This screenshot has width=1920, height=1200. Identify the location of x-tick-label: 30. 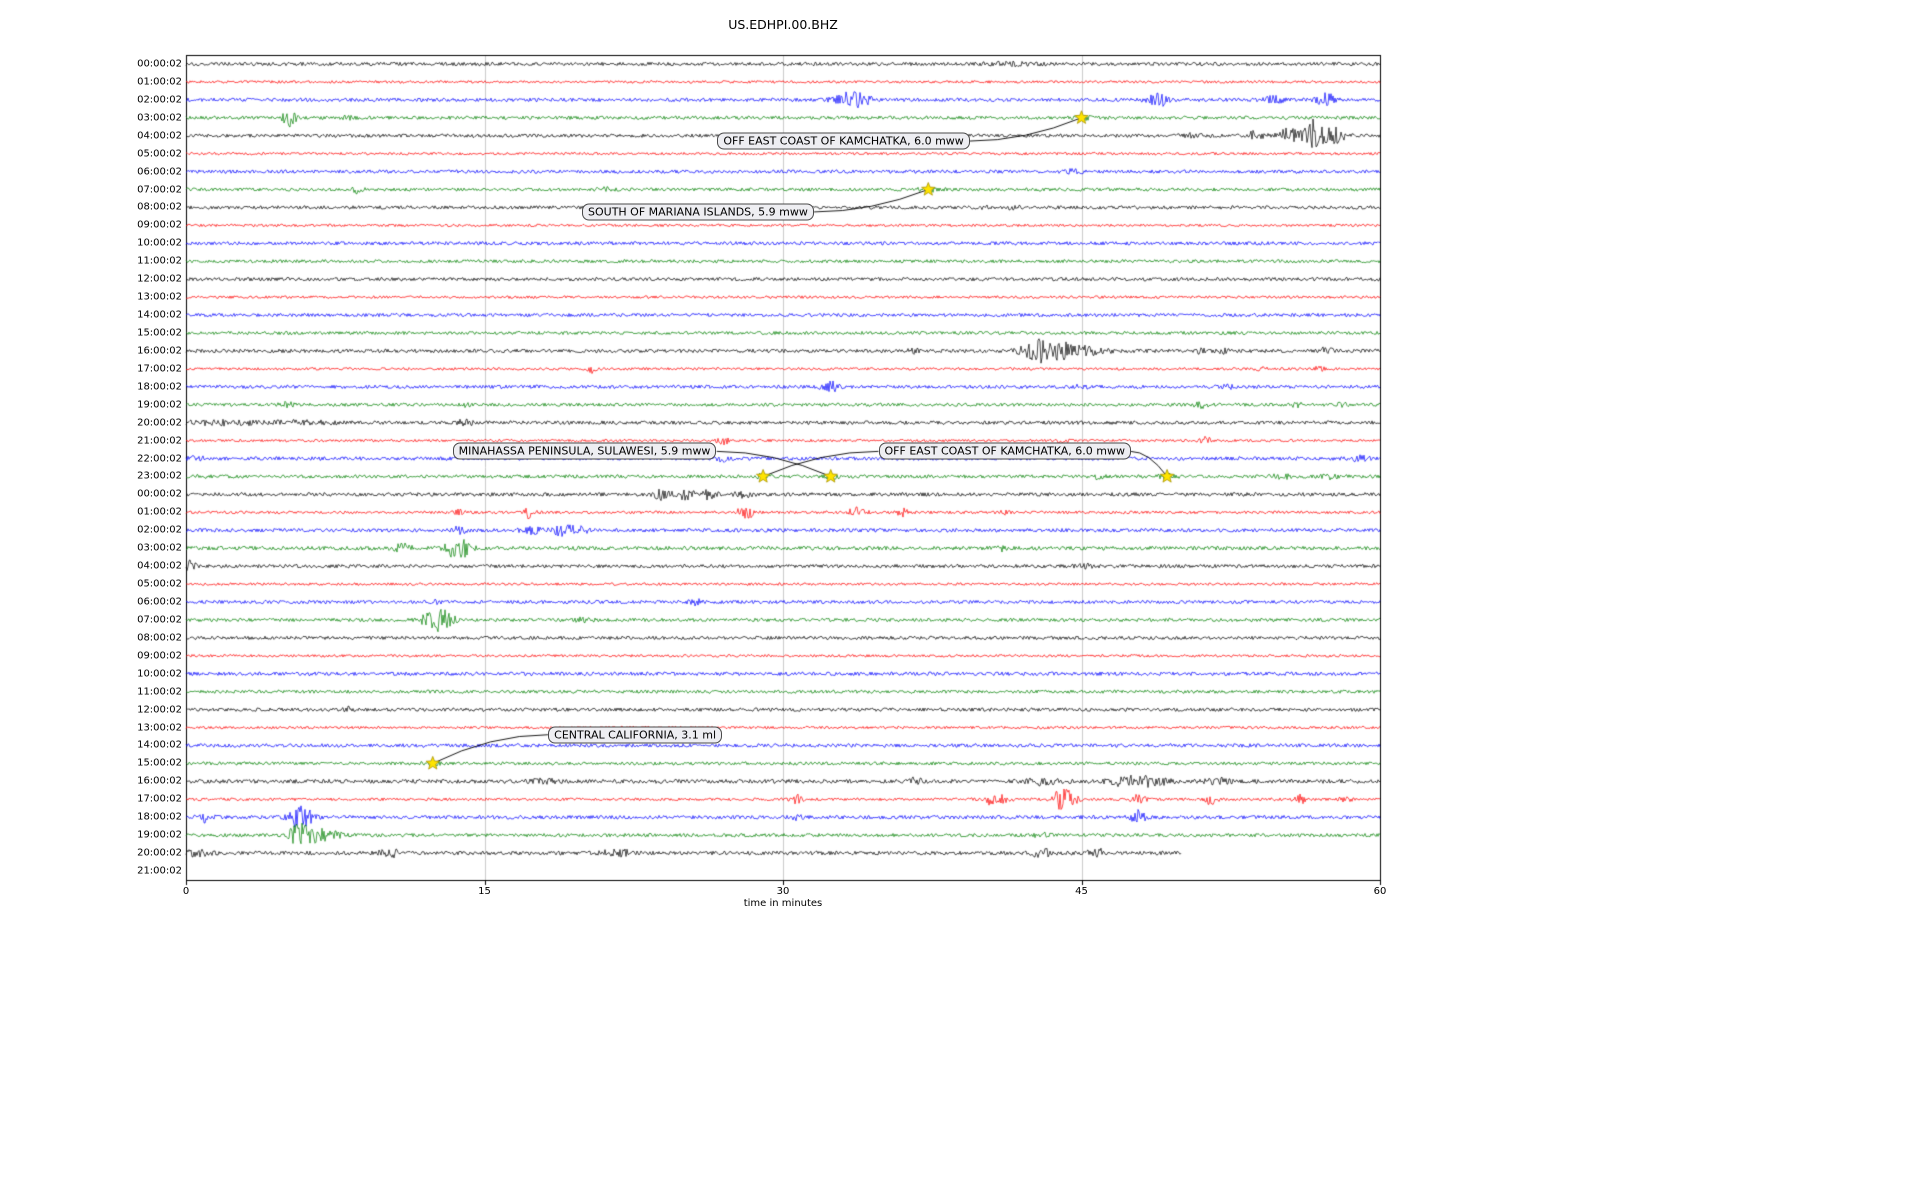
(783, 891).